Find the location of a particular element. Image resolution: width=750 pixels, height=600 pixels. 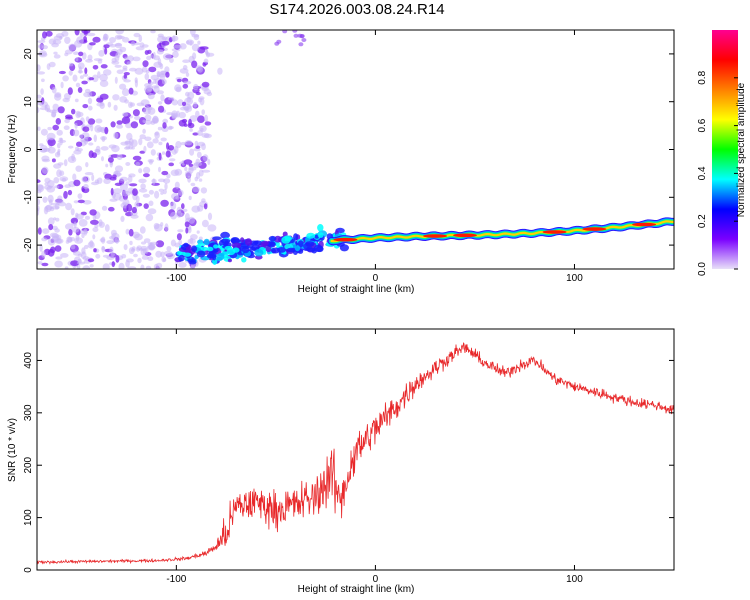

spectrogram-x-axis-label: Height of straight line (km) is located at coordinates (356, 289).